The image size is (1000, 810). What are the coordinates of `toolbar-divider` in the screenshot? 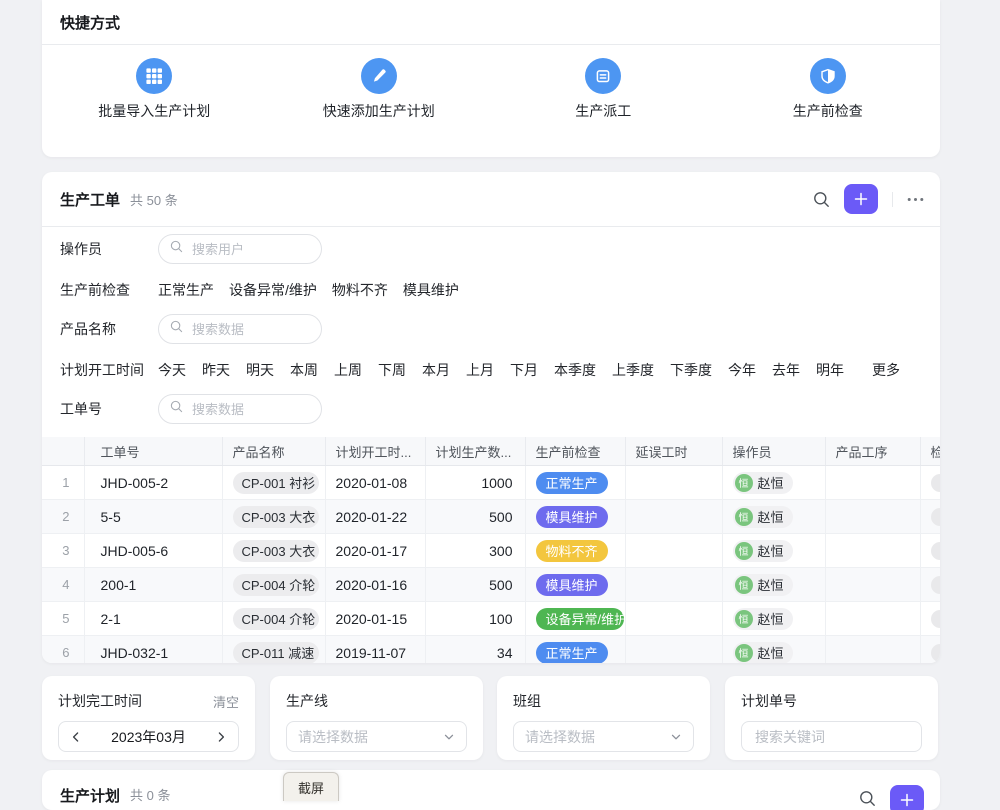 It's located at (892, 199).